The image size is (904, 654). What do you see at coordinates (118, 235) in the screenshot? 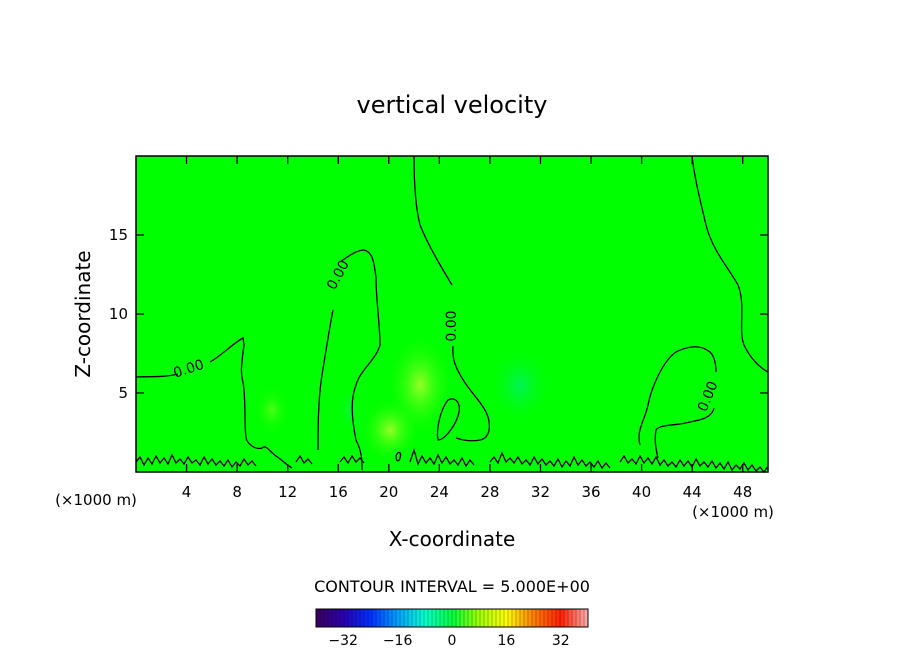
I see `y-tick-label: 15` at bounding box center [118, 235].